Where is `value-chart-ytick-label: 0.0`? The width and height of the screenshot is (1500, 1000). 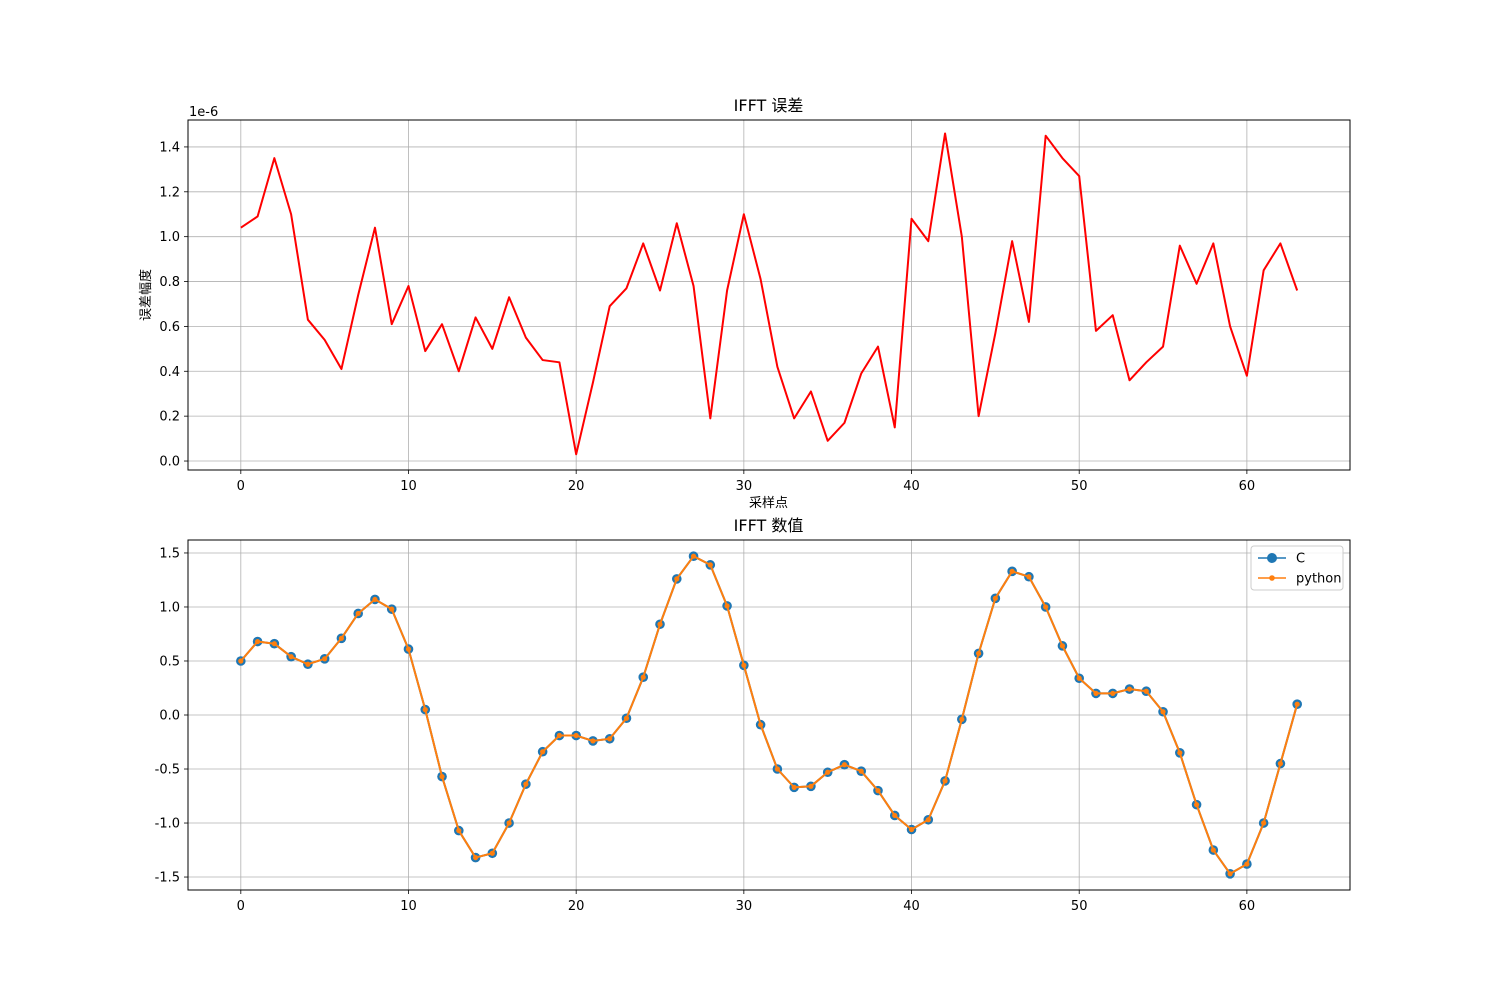 value-chart-ytick-label: 0.0 is located at coordinates (169, 716).